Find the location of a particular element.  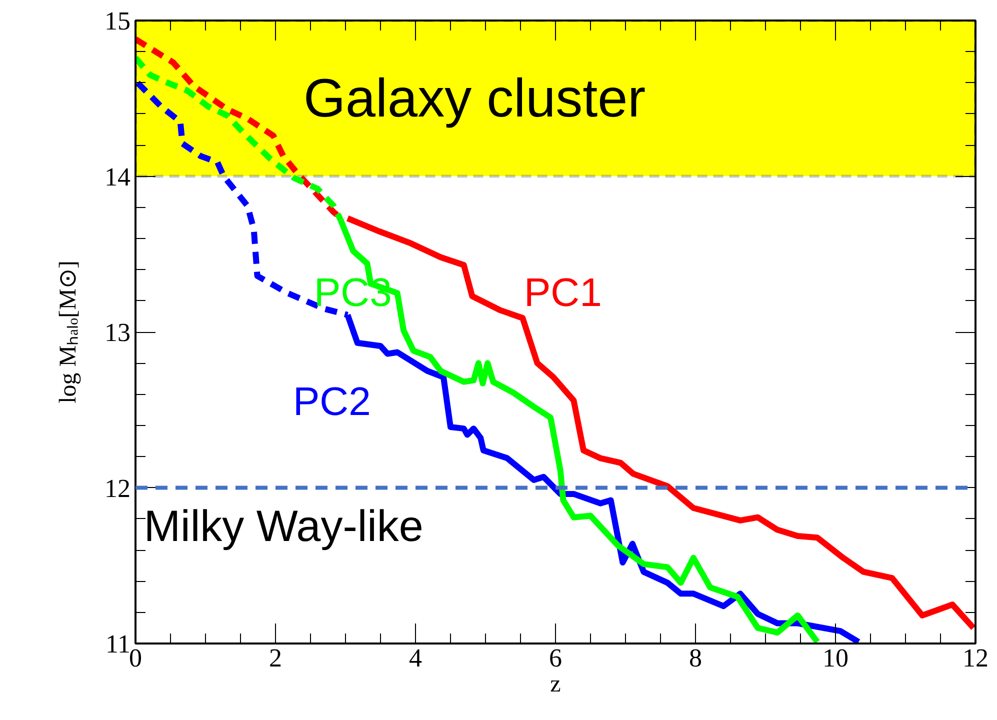

y-tick-label: 14 is located at coordinates (117, 177).